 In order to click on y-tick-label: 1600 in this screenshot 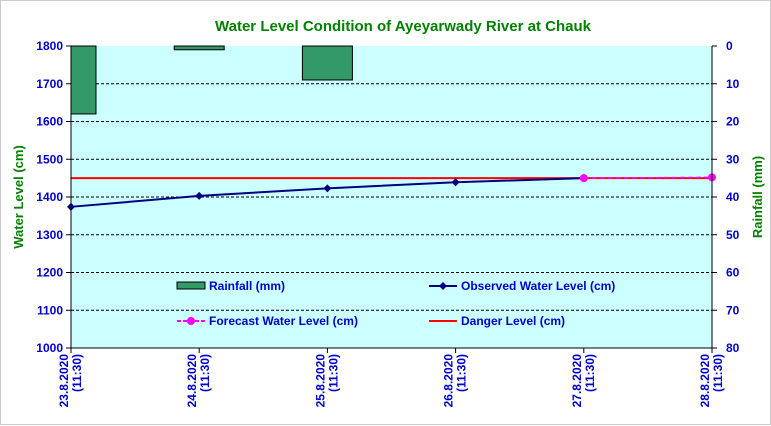, I will do `click(49, 122)`.